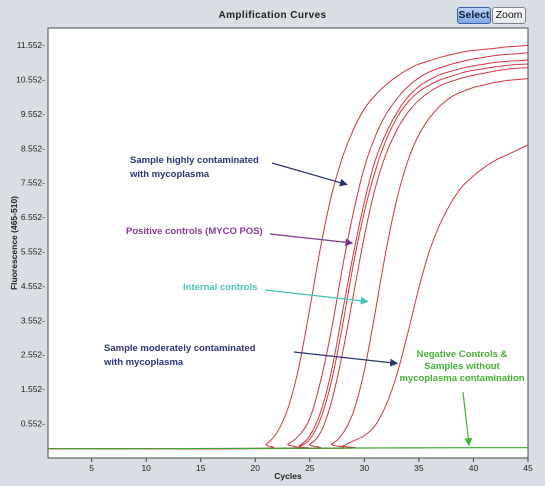  I want to click on y-tick-label: 1.552-, so click(33, 389).